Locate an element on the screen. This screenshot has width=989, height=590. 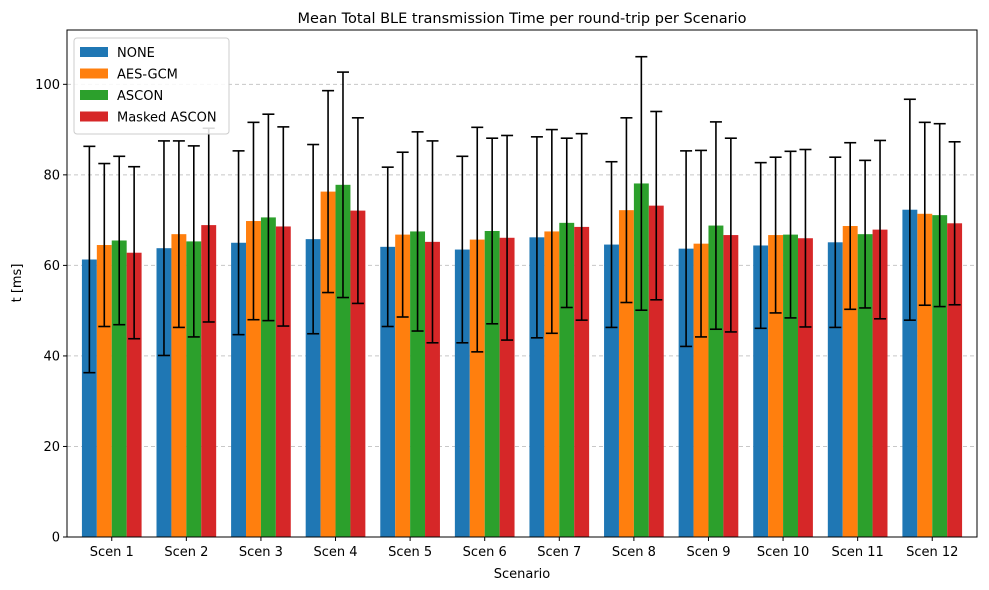
x-tick-label: Scen 11 is located at coordinates (857, 552).